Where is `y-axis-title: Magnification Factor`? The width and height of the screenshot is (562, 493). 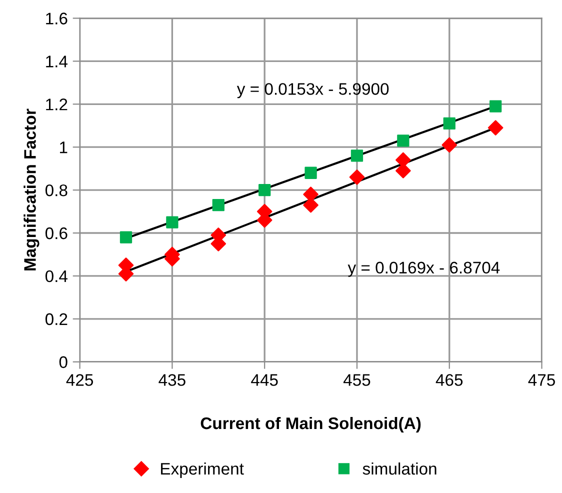
y-axis-title: Magnification Factor is located at coordinates (32, 189).